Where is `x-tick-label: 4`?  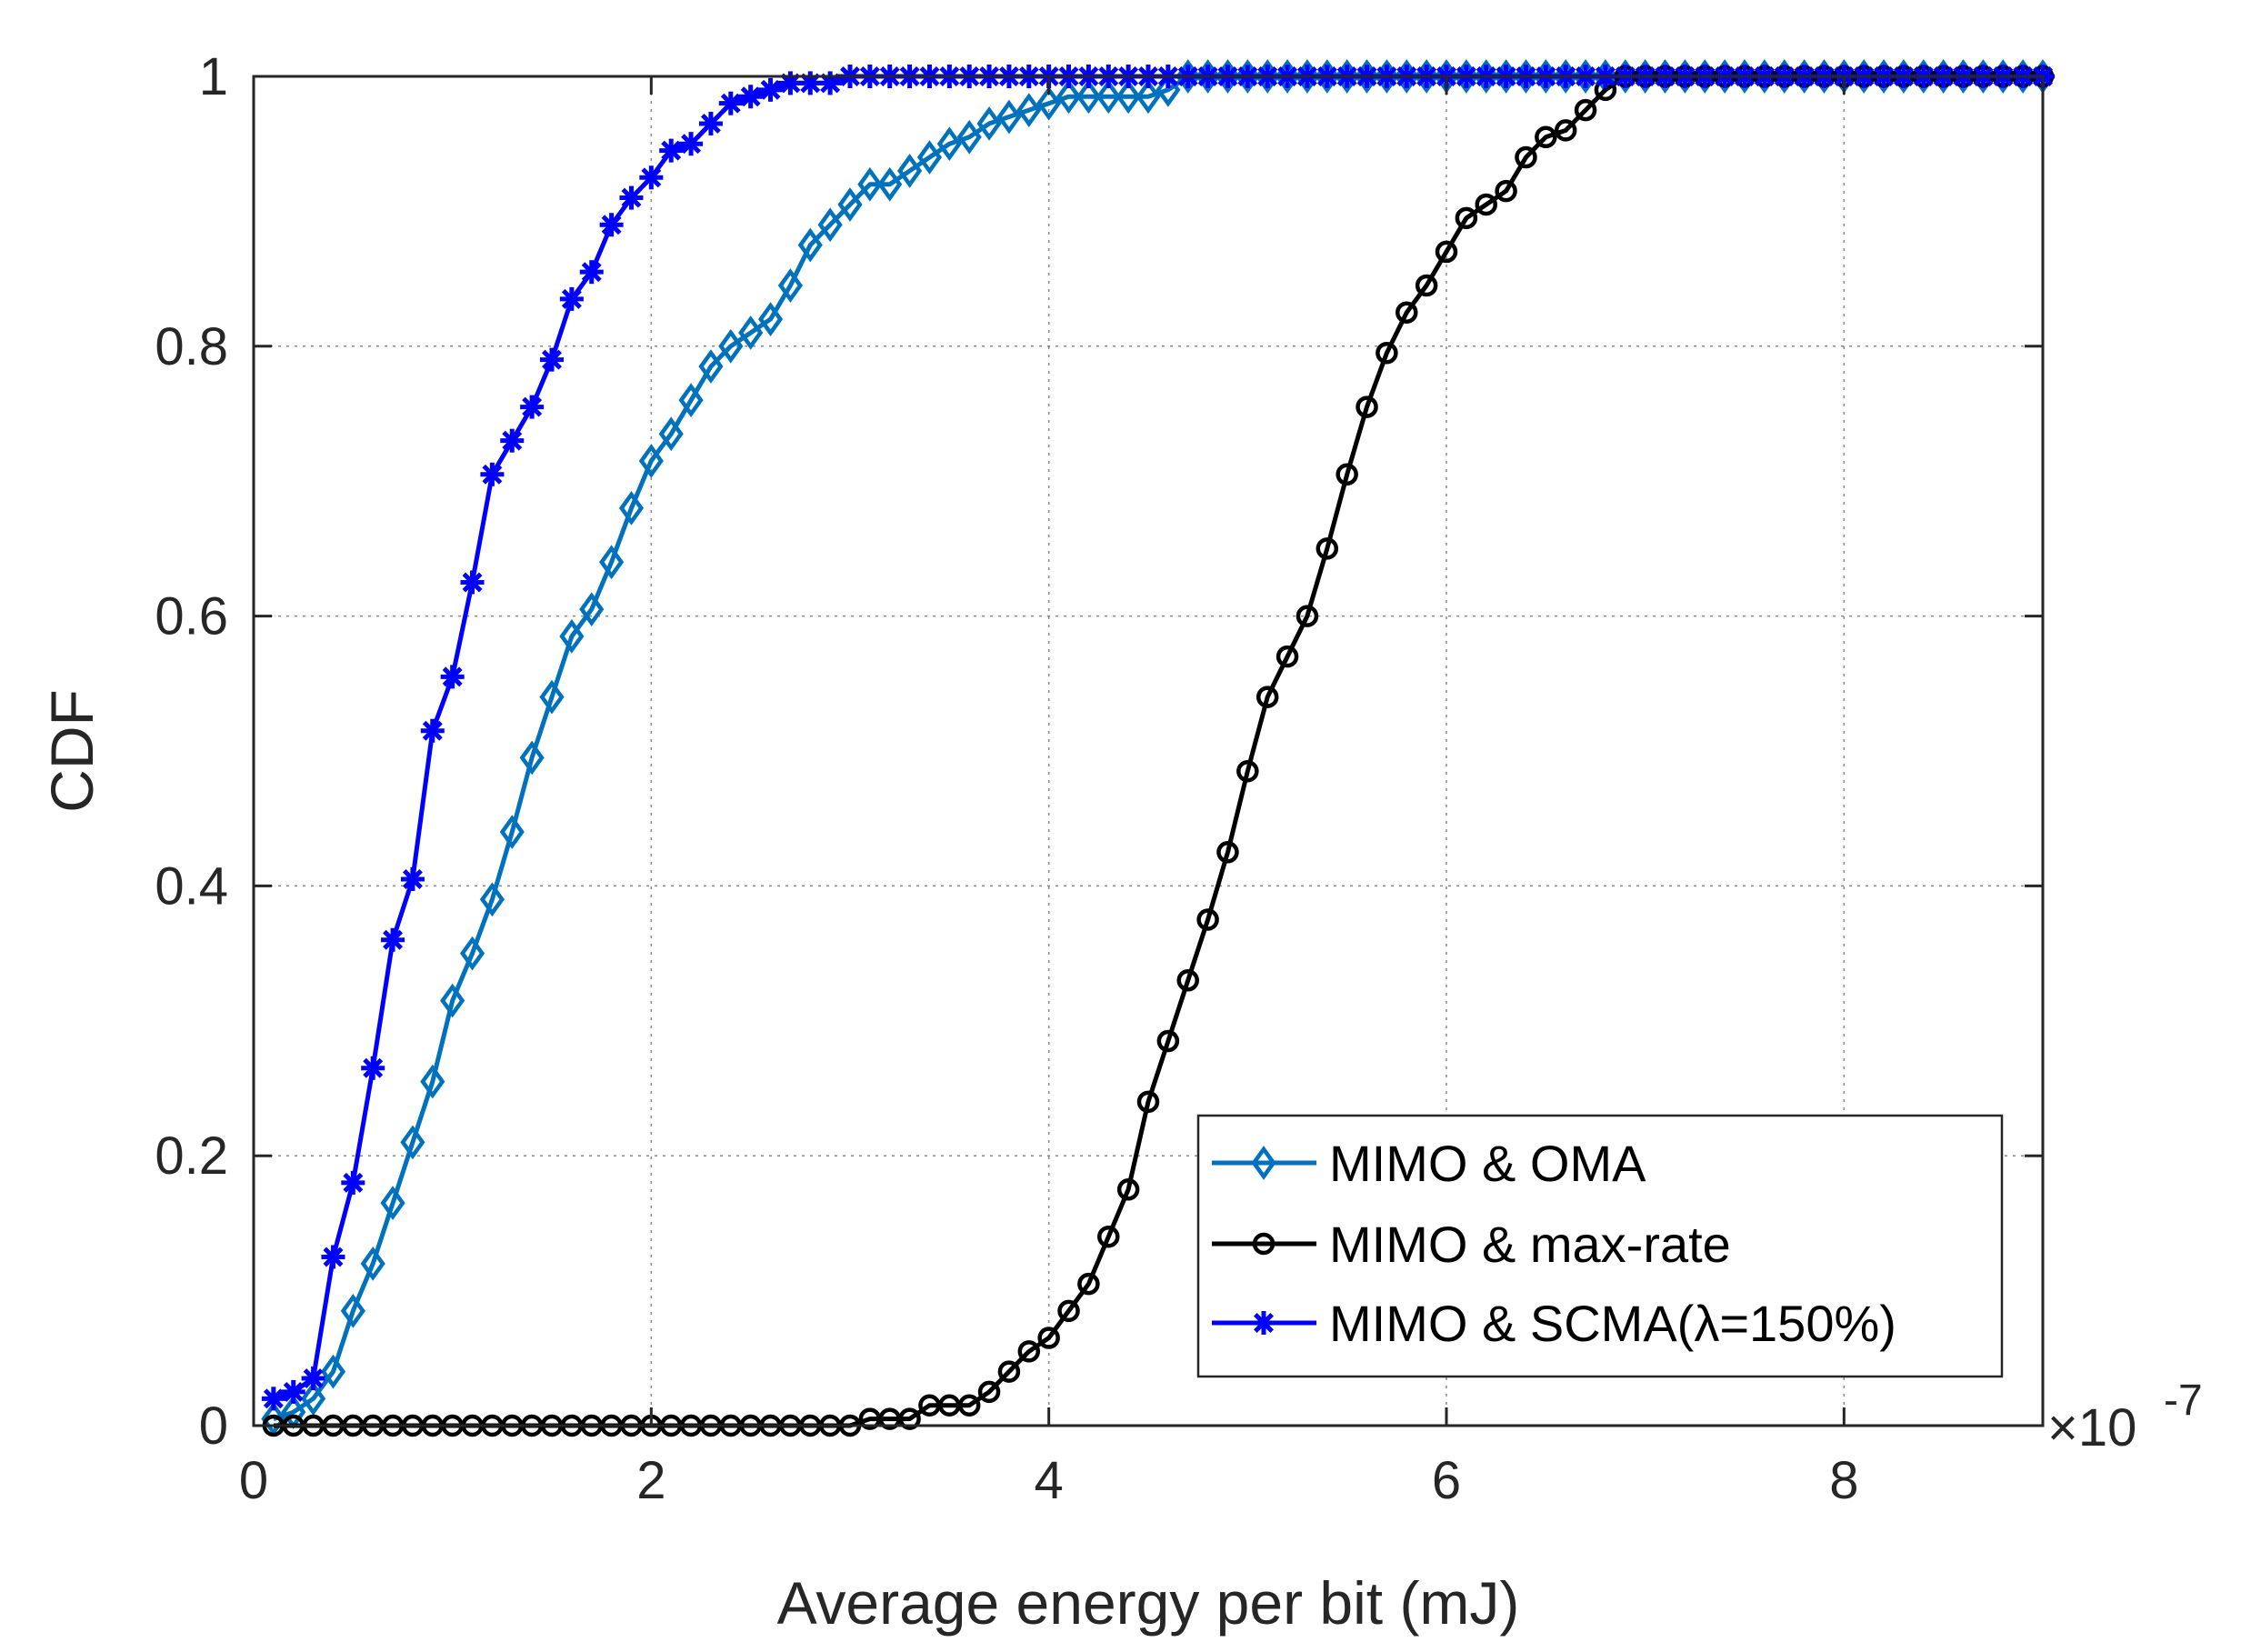 x-tick-label: 4 is located at coordinates (1049, 1481).